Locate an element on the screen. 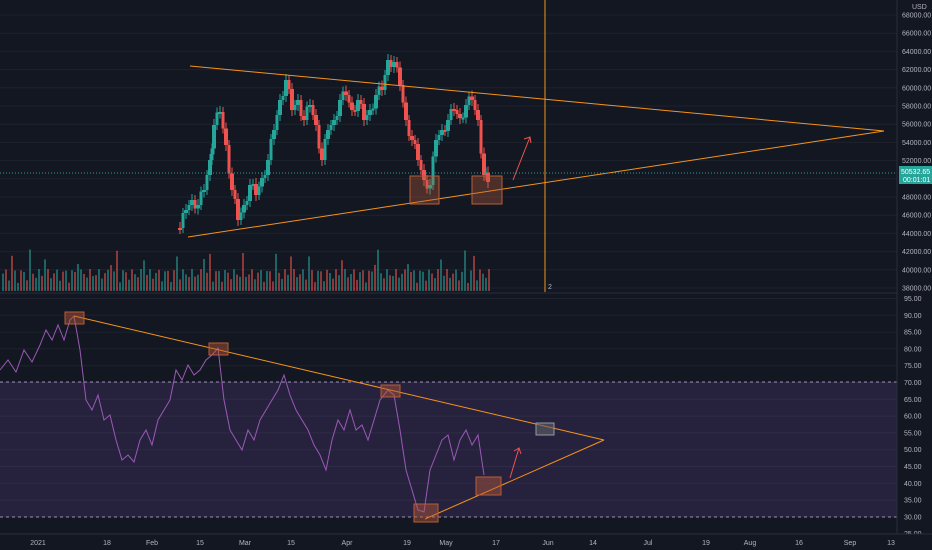  price-tick-label: 60000.00 is located at coordinates (916, 88).